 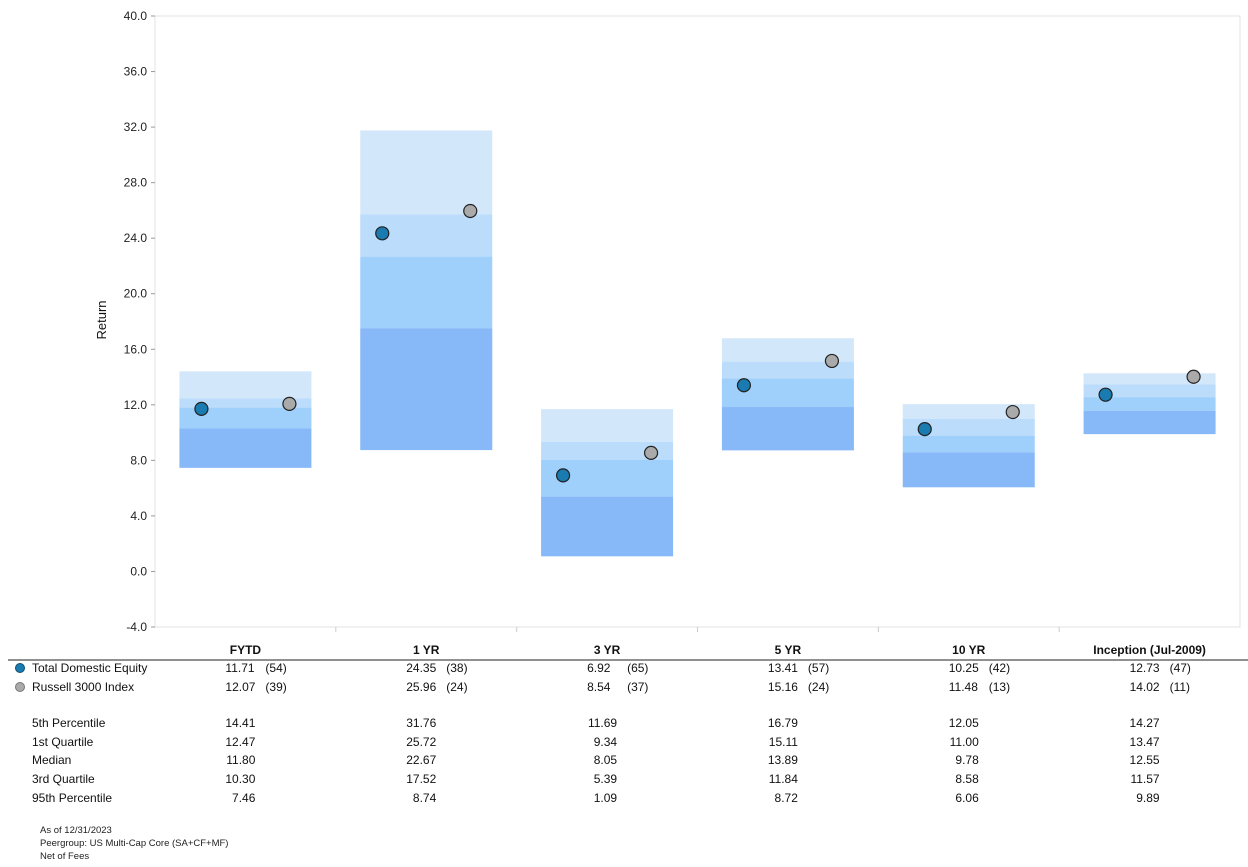 What do you see at coordinates (968, 650) in the screenshot?
I see `category-label: 10 YR` at bounding box center [968, 650].